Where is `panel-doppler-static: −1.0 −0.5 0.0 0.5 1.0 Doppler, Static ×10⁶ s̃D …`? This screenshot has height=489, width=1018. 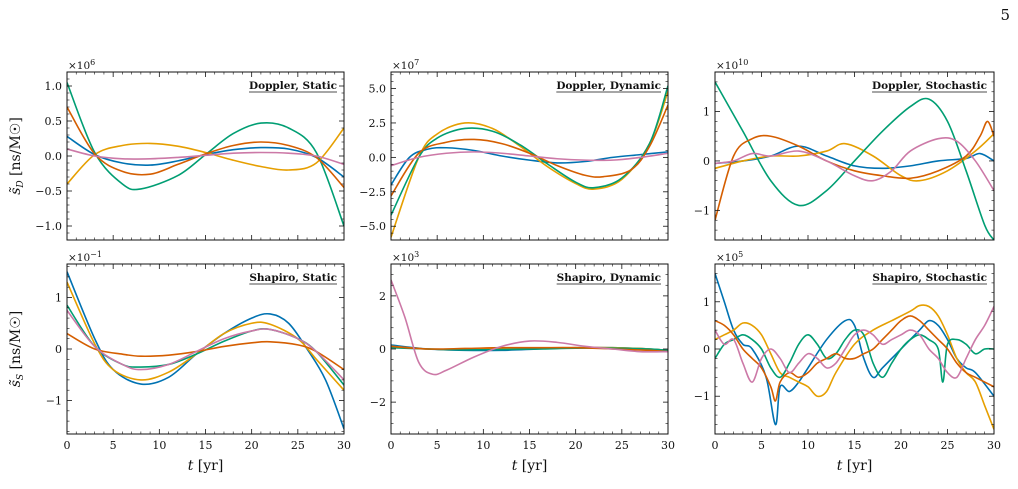
panel-doppler-static: −1.0 −0.5 0.0 0.5 1.0 Doppler, Static ×10⁶ s̃D … is located at coordinates (176, 149).